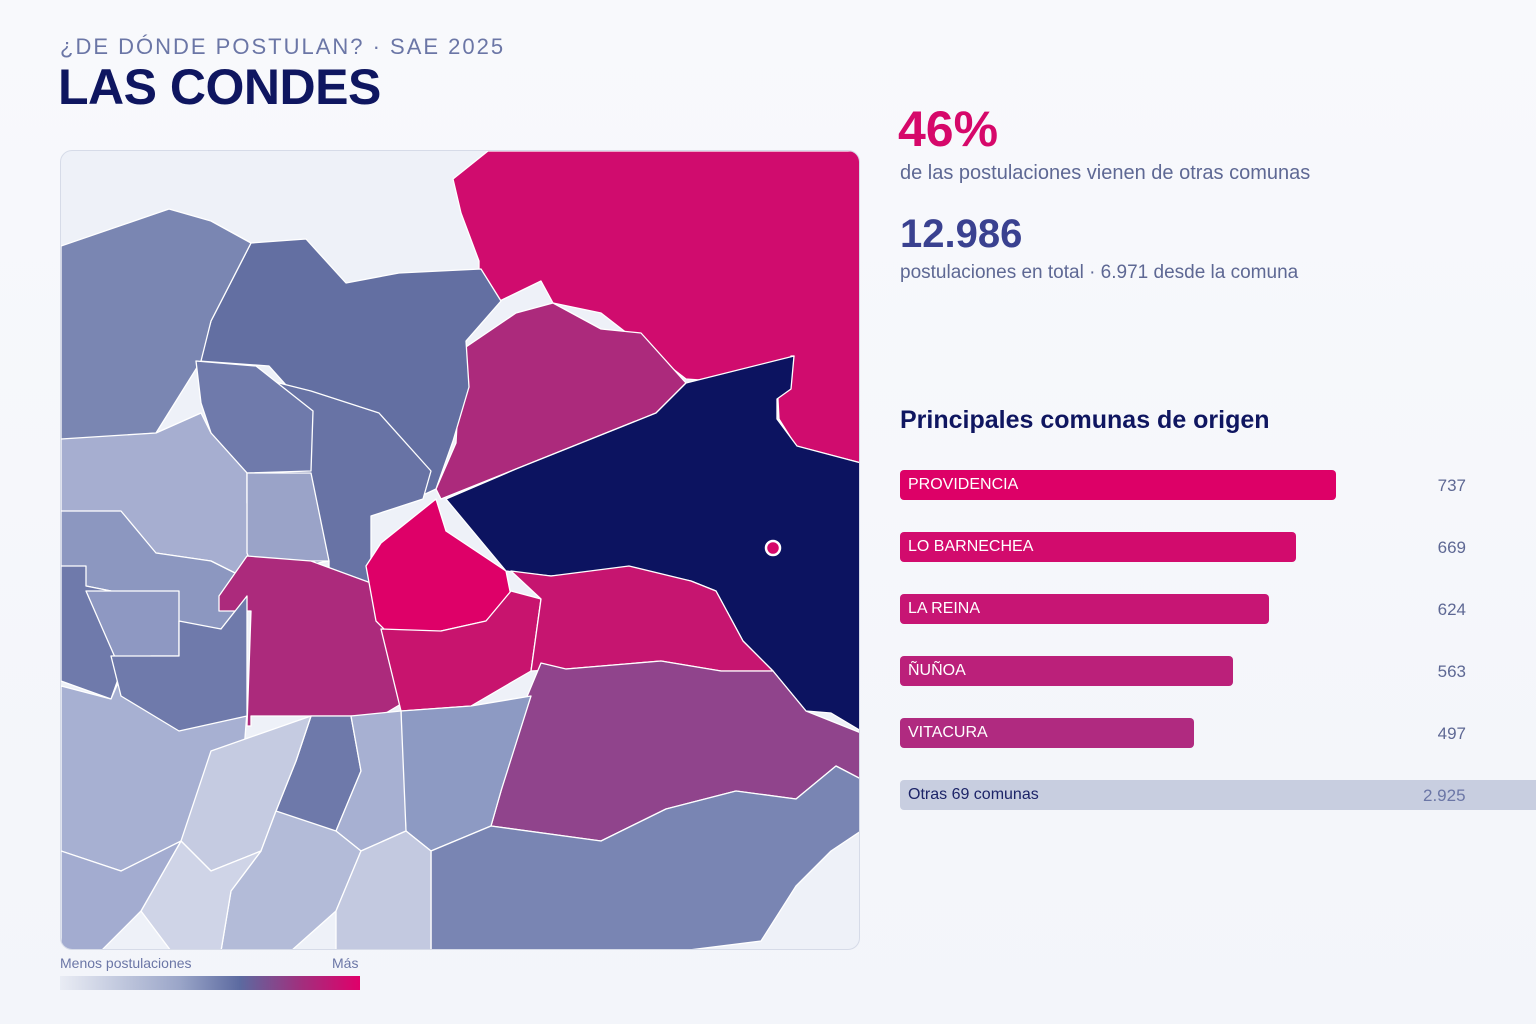 This screenshot has height=1024, width=1536. Describe the element at coordinates (773, 548) in the screenshot. I see `las-condes-marker` at that location.